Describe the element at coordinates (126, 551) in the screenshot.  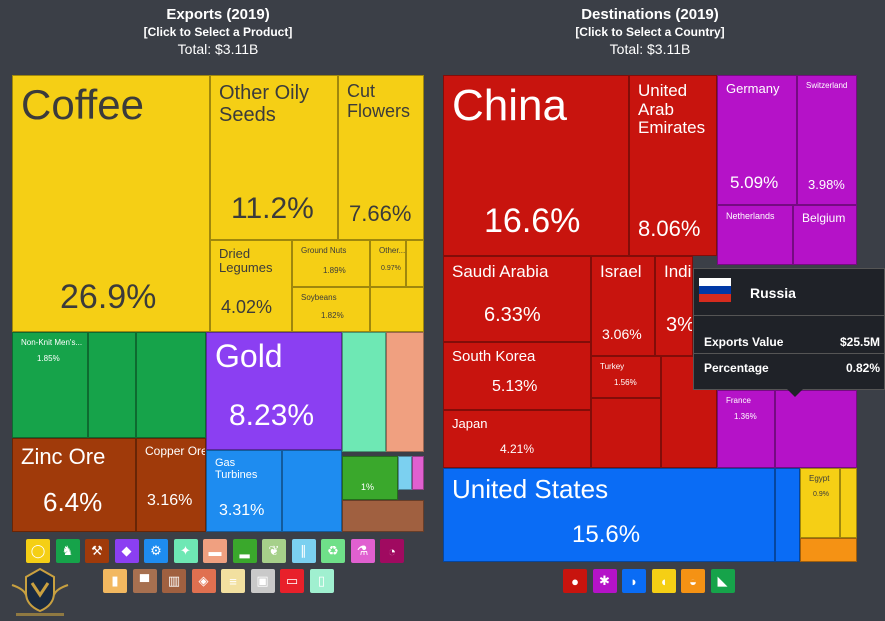
I see `diamond-icon: ◆` at that location.